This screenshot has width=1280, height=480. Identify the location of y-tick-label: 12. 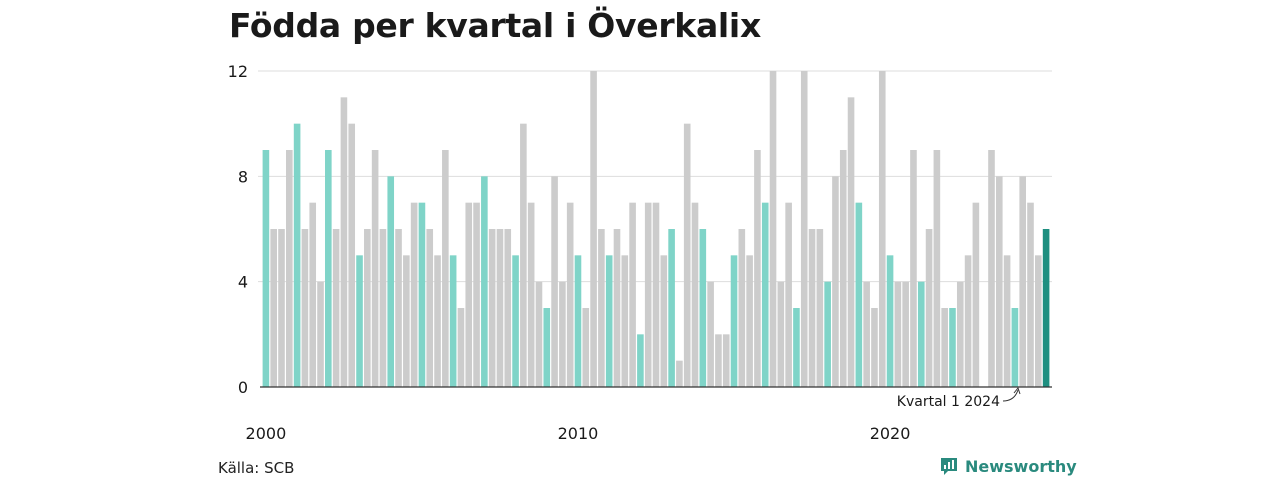
(238, 71).